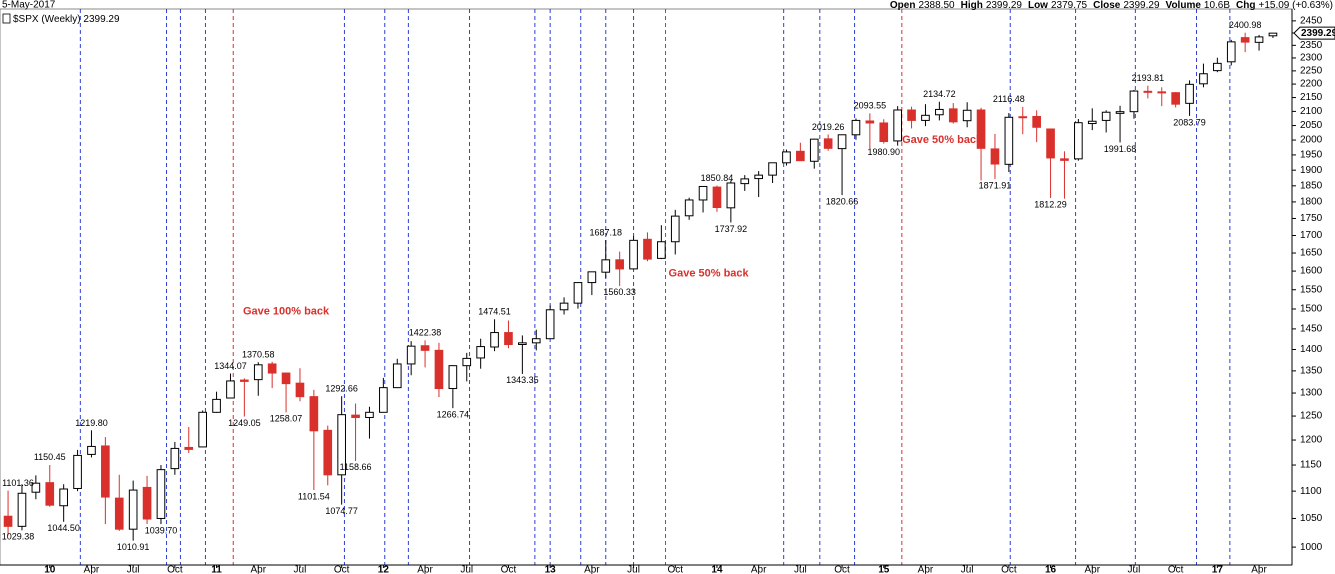 This screenshot has height=574, width=1335. I want to click on legend: $SPX (Weekly) 2399.29, so click(66, 19).